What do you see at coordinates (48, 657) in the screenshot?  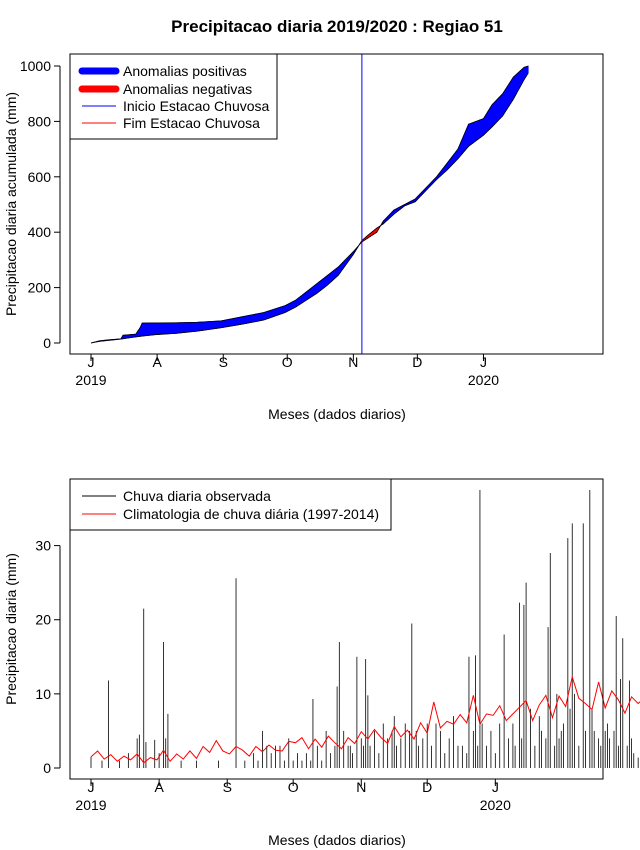 I see `y-axis-2: 0 10 20 30` at bounding box center [48, 657].